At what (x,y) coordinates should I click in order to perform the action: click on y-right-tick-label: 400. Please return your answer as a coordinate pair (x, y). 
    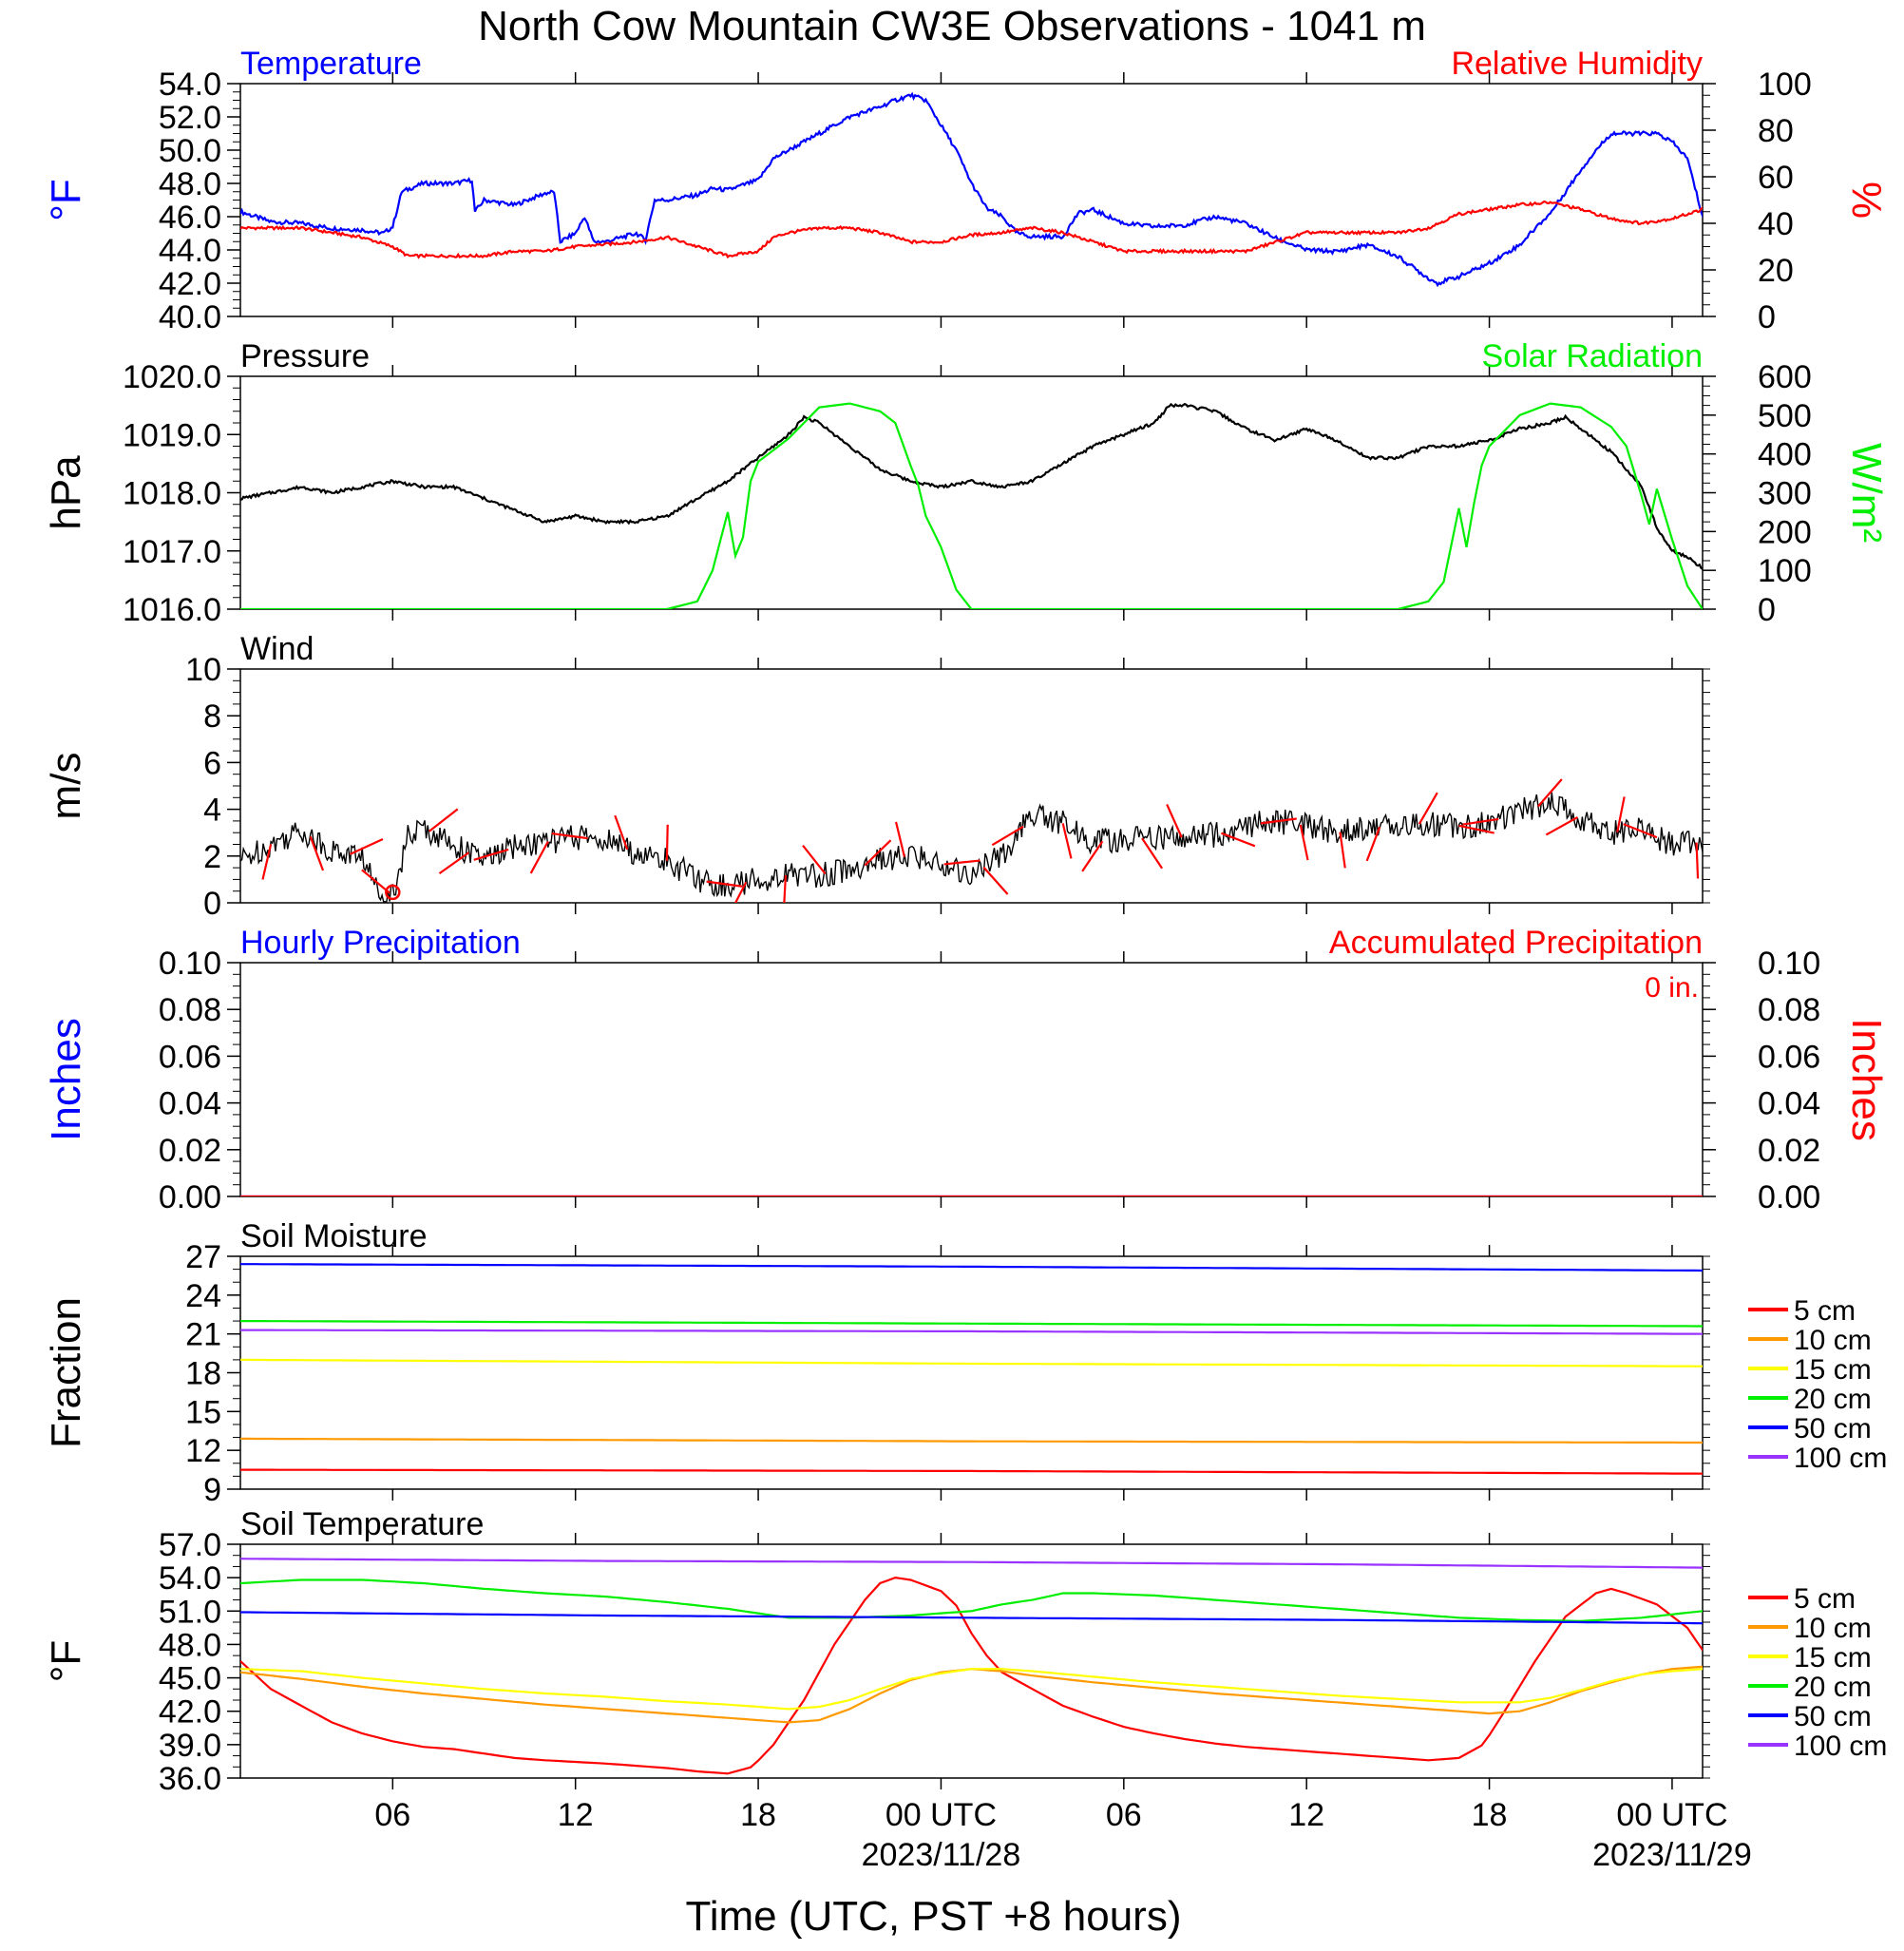
    Looking at the image, I should click on (1785, 455).